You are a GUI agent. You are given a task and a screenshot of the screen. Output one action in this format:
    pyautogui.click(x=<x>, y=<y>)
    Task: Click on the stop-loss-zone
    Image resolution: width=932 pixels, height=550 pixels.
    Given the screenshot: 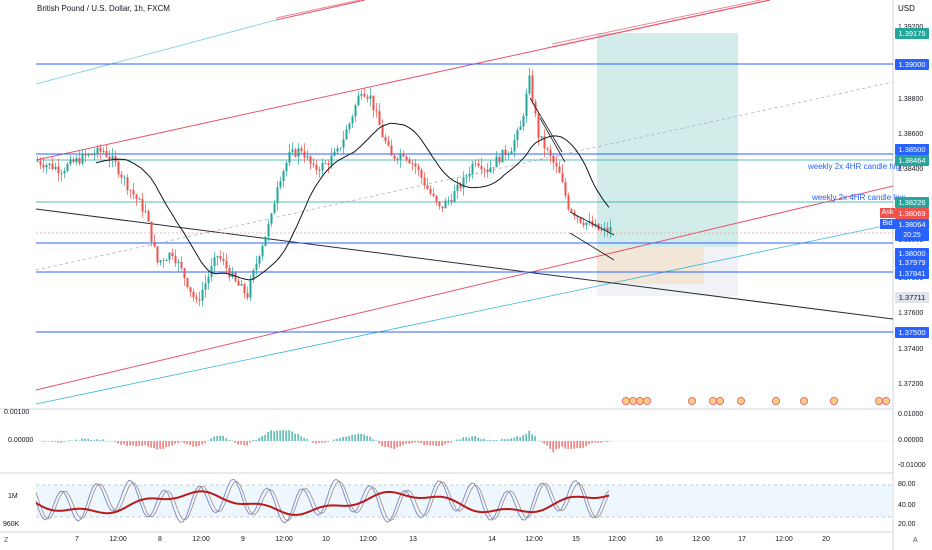 What is the action you would take?
    pyautogui.click(x=650, y=265)
    